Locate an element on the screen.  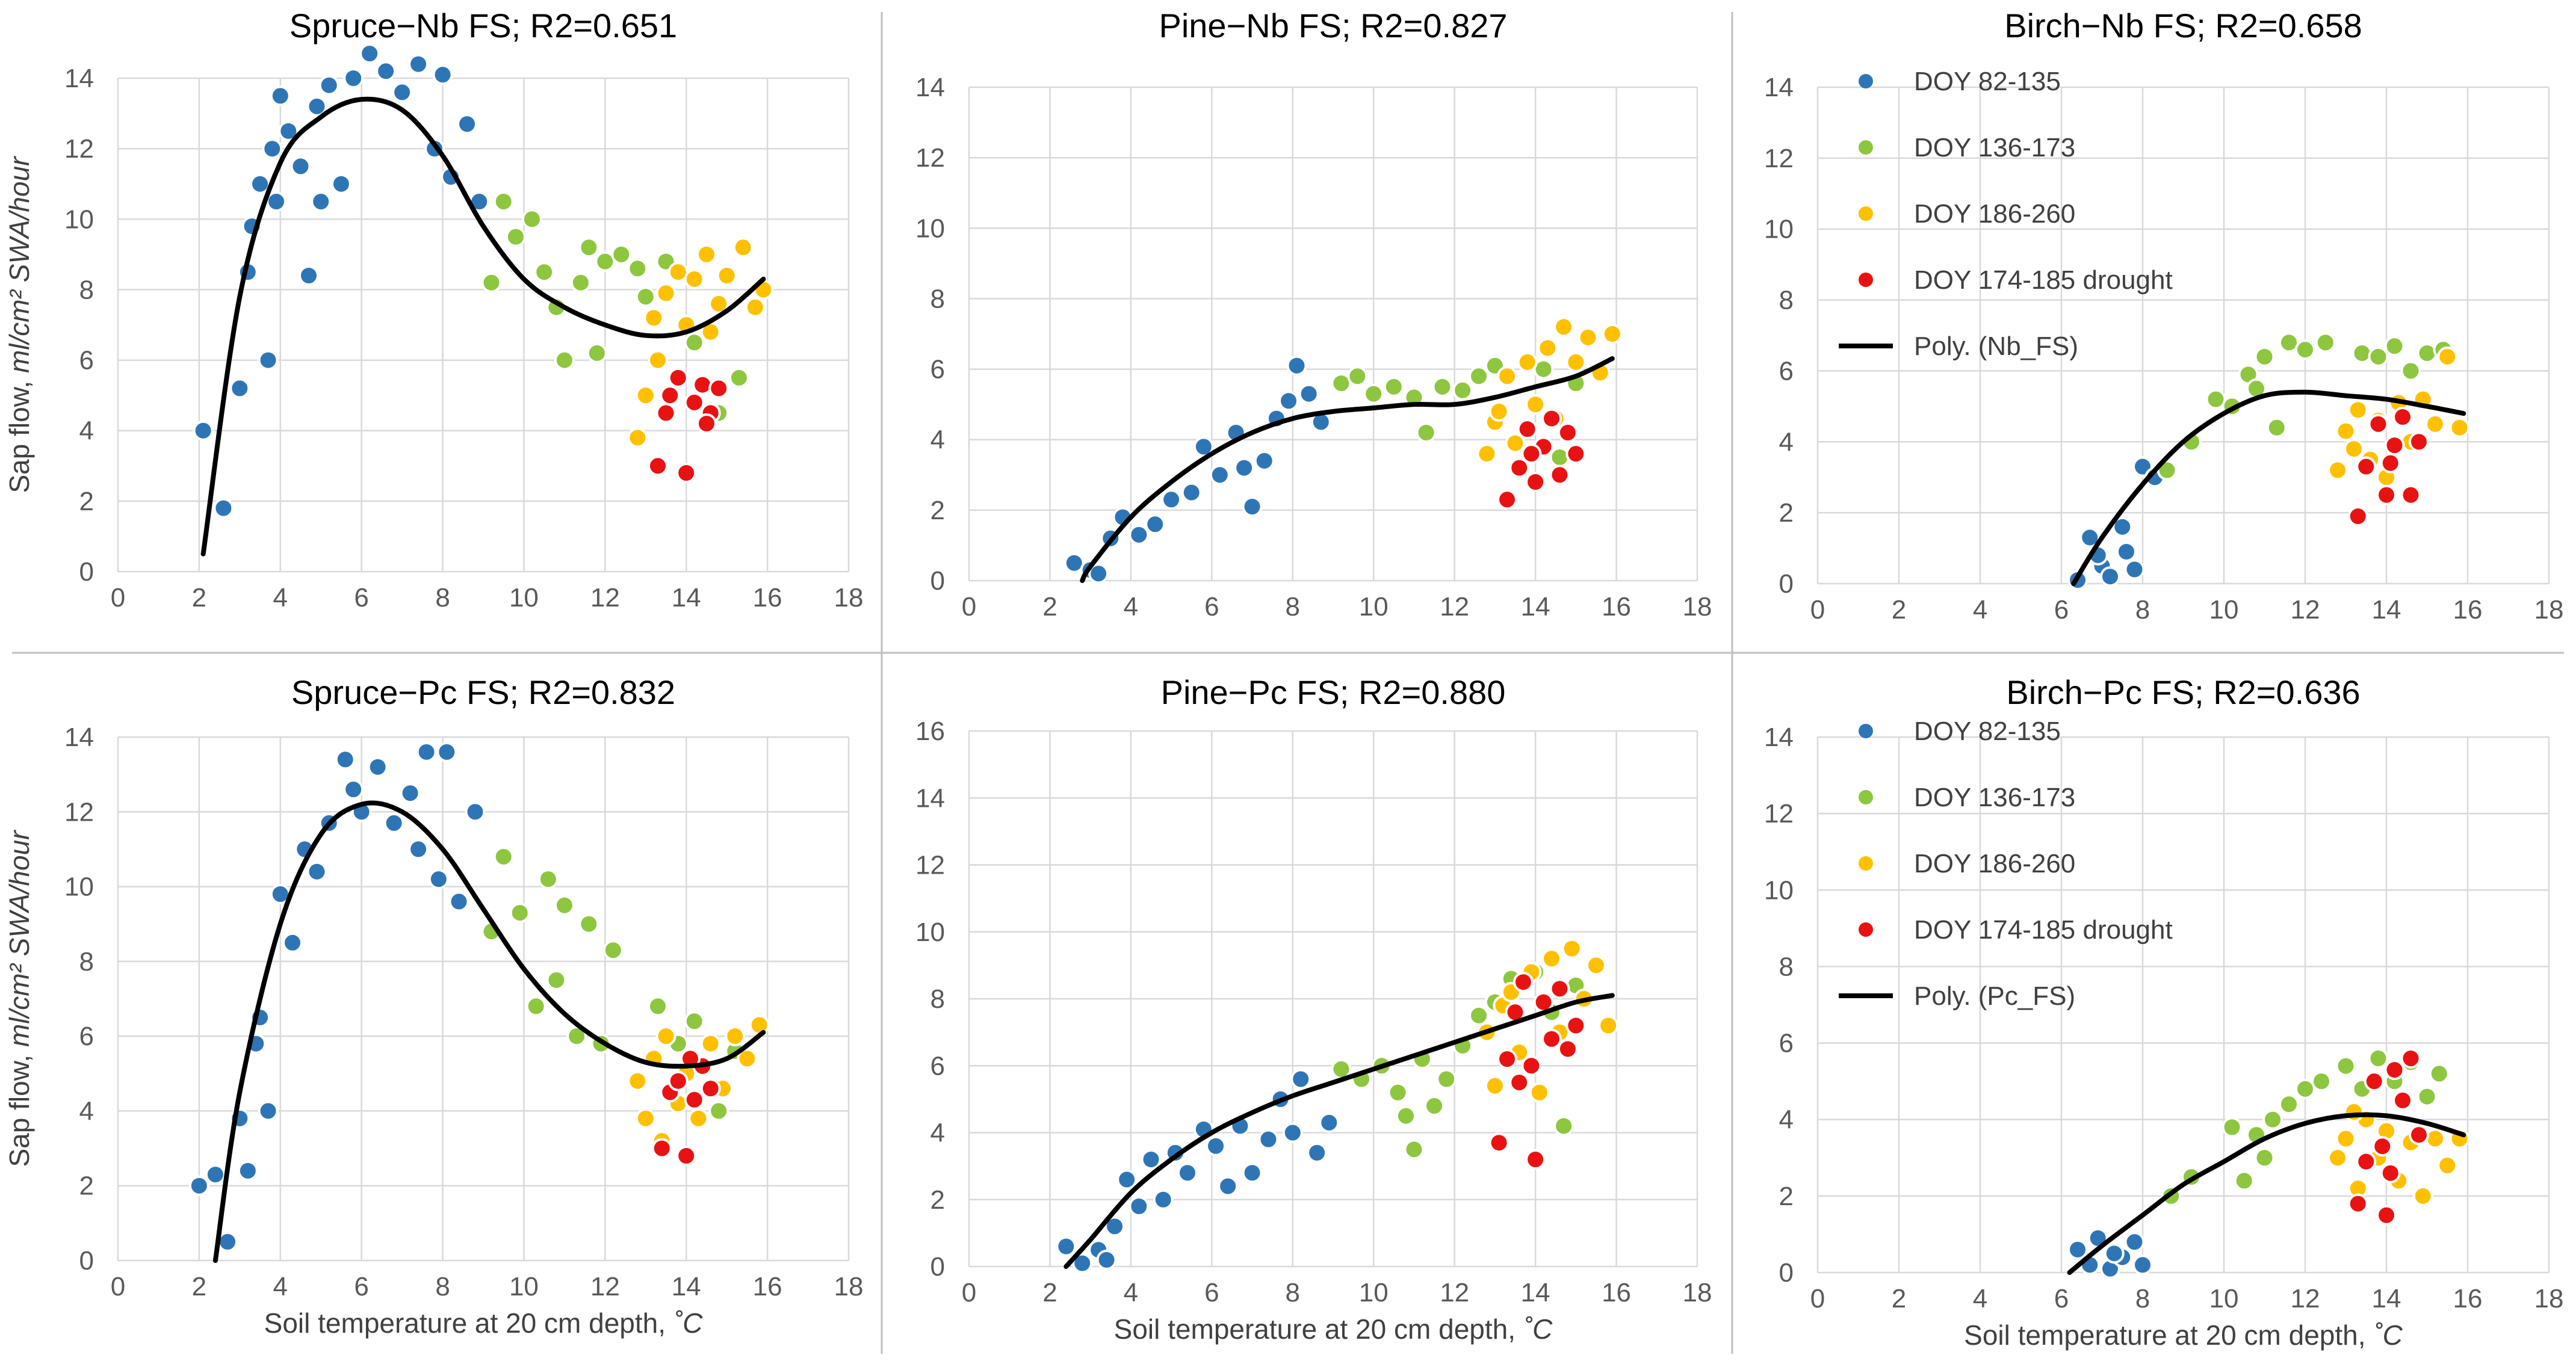
chart-title: Birch−Pc FS; R2=0.636 is located at coordinates (2183, 692).